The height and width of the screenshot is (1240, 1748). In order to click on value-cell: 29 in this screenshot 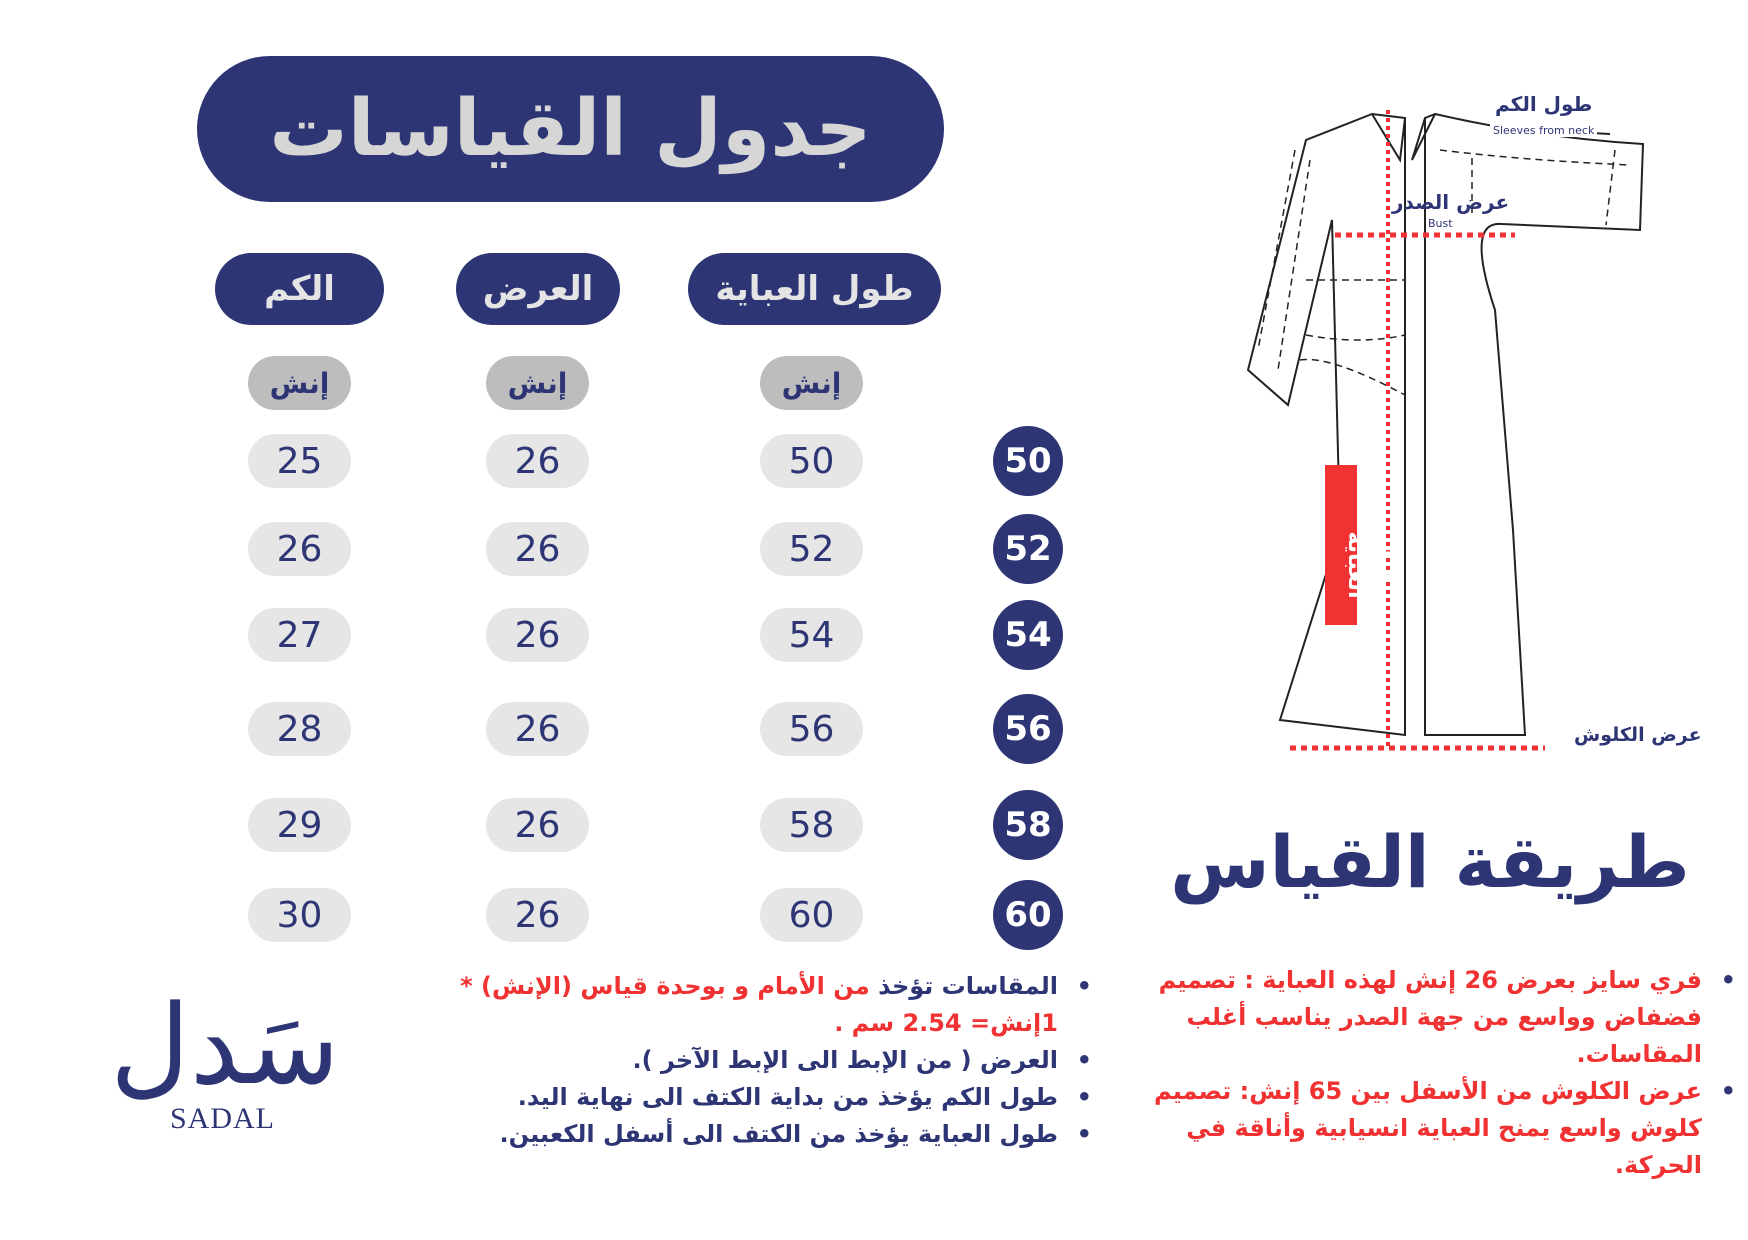, I will do `click(299, 825)`.